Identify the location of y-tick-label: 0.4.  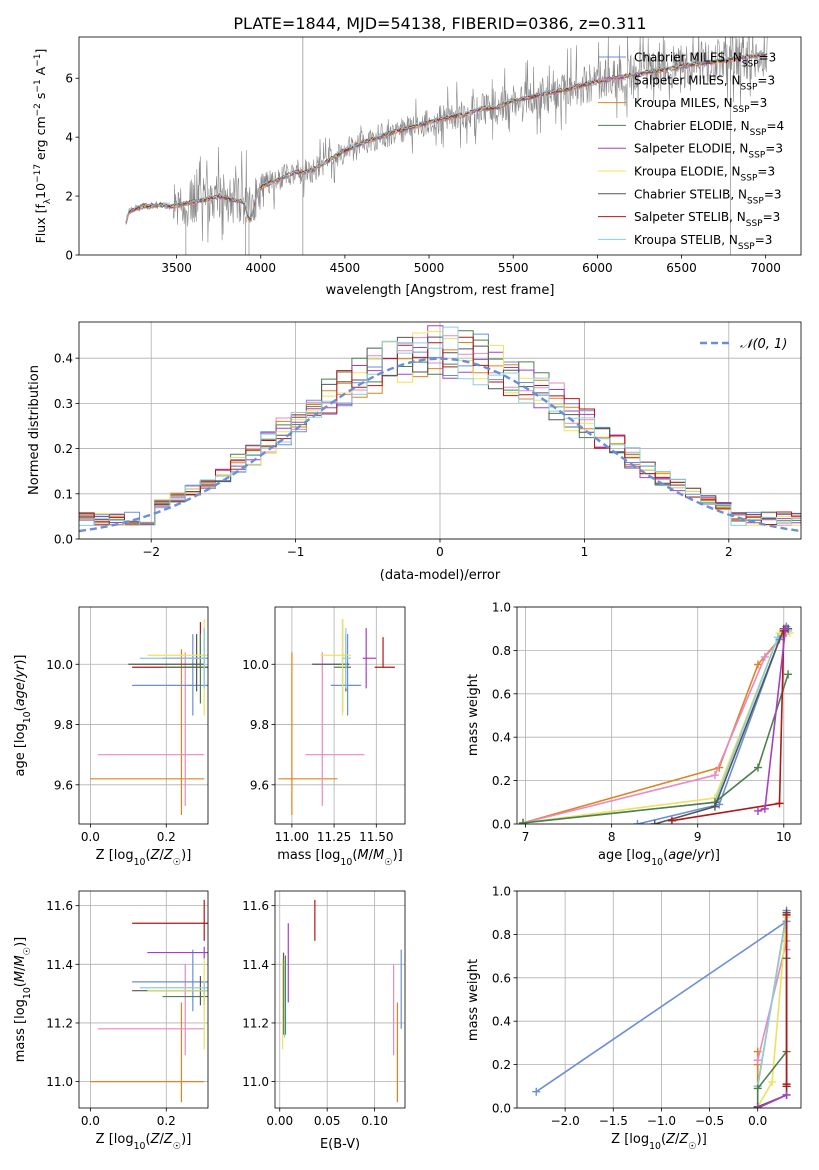
(501, 738).